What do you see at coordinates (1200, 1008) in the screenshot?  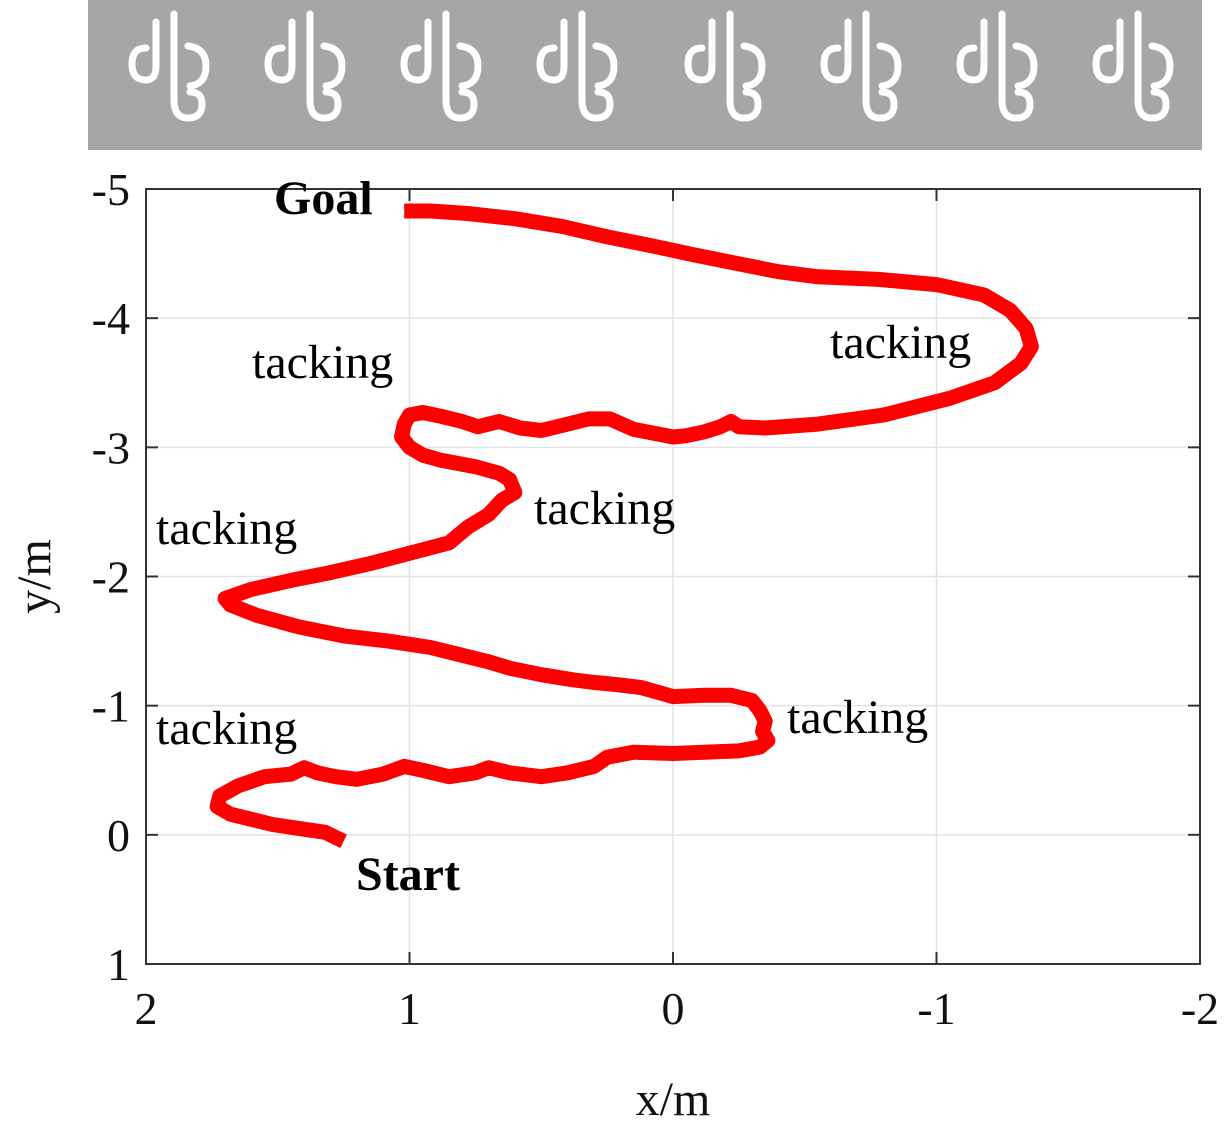 I see `x-tick-label: -2` at bounding box center [1200, 1008].